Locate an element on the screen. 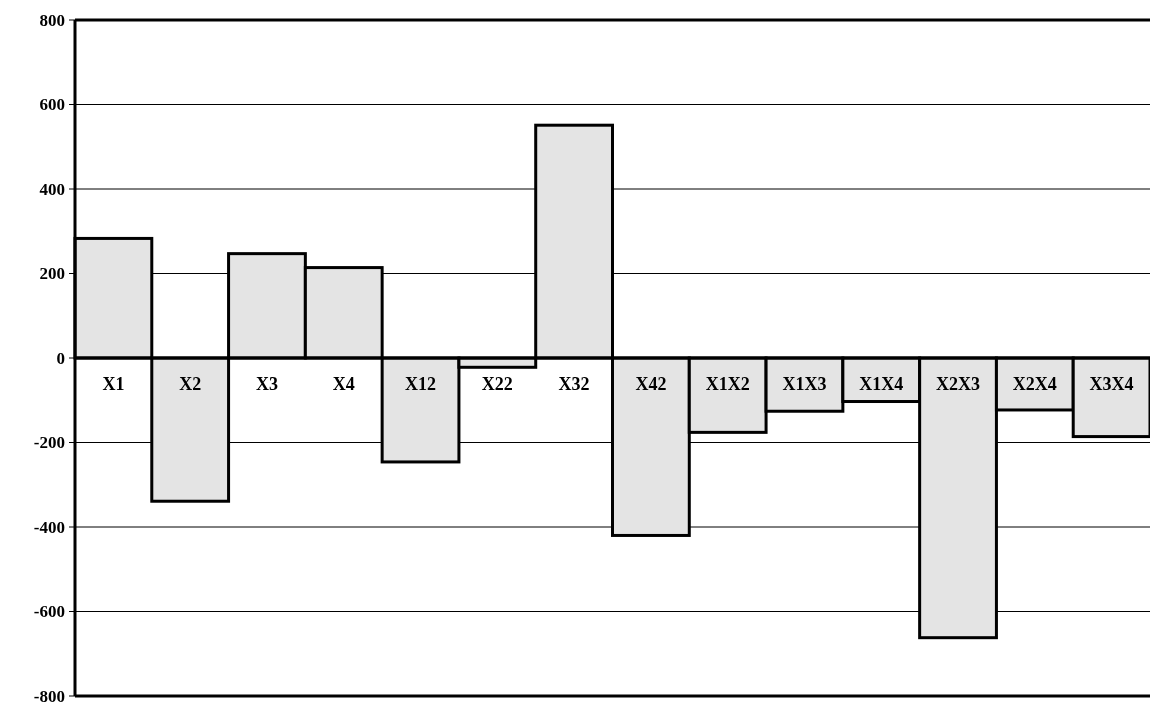 The width and height of the screenshot is (1150, 704). x-tick-label: X2X4 is located at coordinates (1034, 384).